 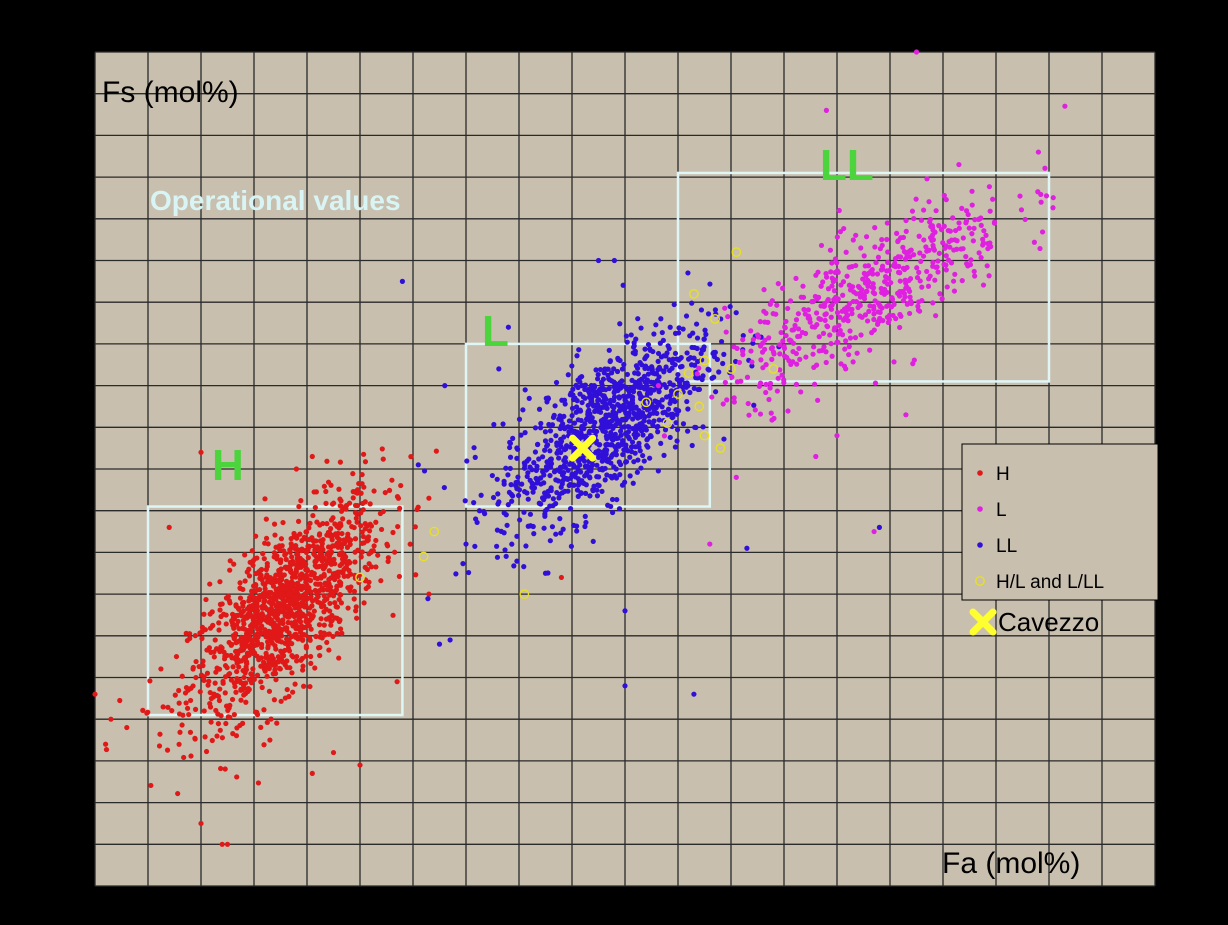 What do you see at coordinates (275, 611) in the screenshot?
I see `region-box-h` at bounding box center [275, 611].